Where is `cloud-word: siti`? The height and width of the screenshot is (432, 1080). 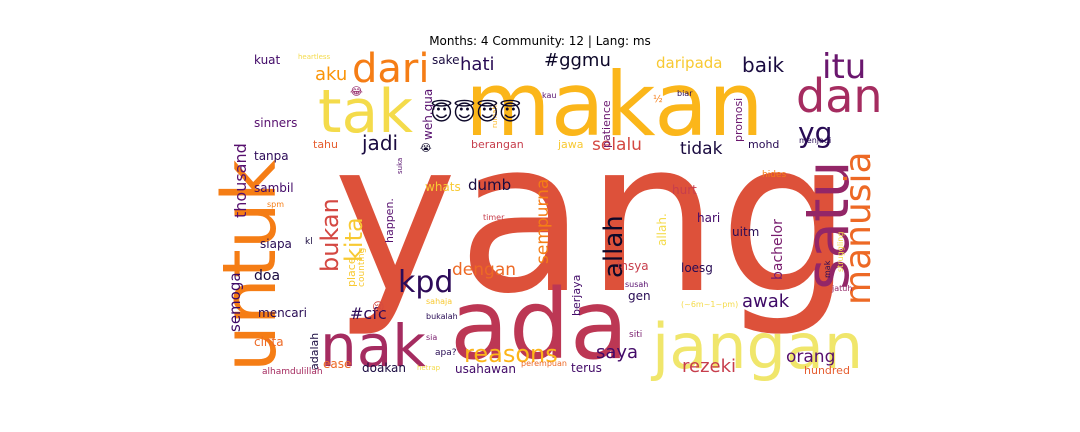 cloud-word: siti is located at coordinates (635, 335).